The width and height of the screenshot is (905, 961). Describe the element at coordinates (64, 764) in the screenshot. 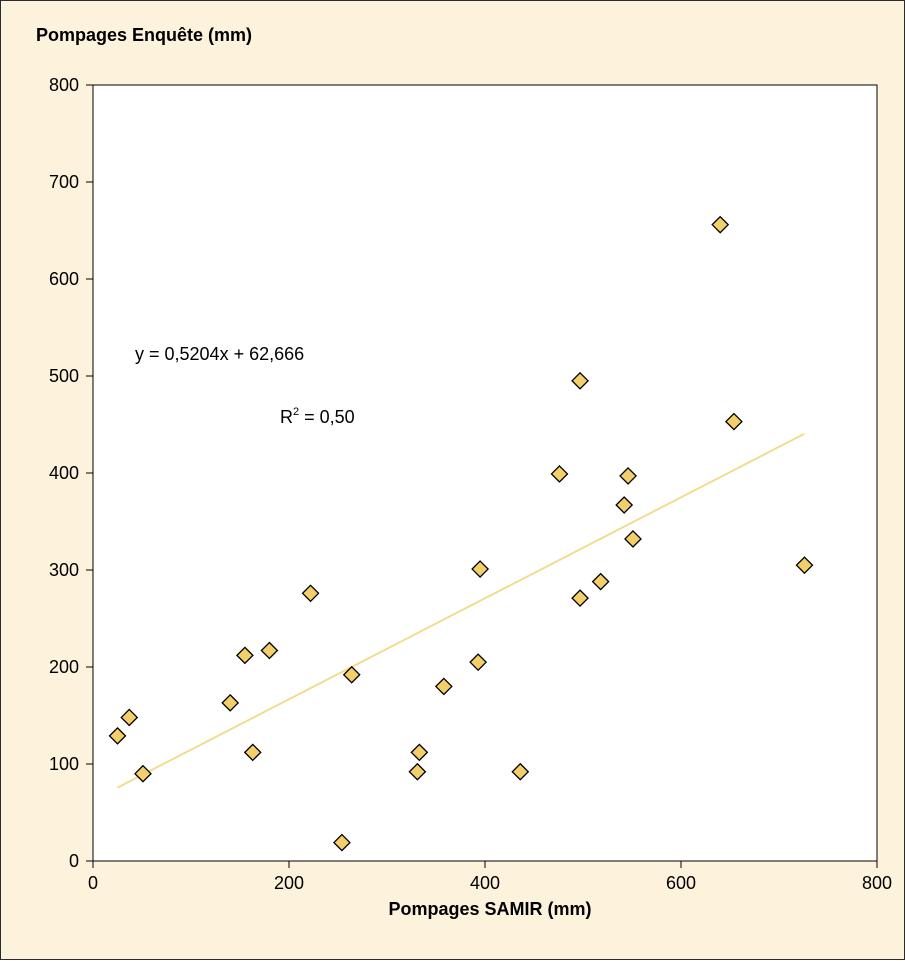

I see `y-tick-label: 100` at that location.